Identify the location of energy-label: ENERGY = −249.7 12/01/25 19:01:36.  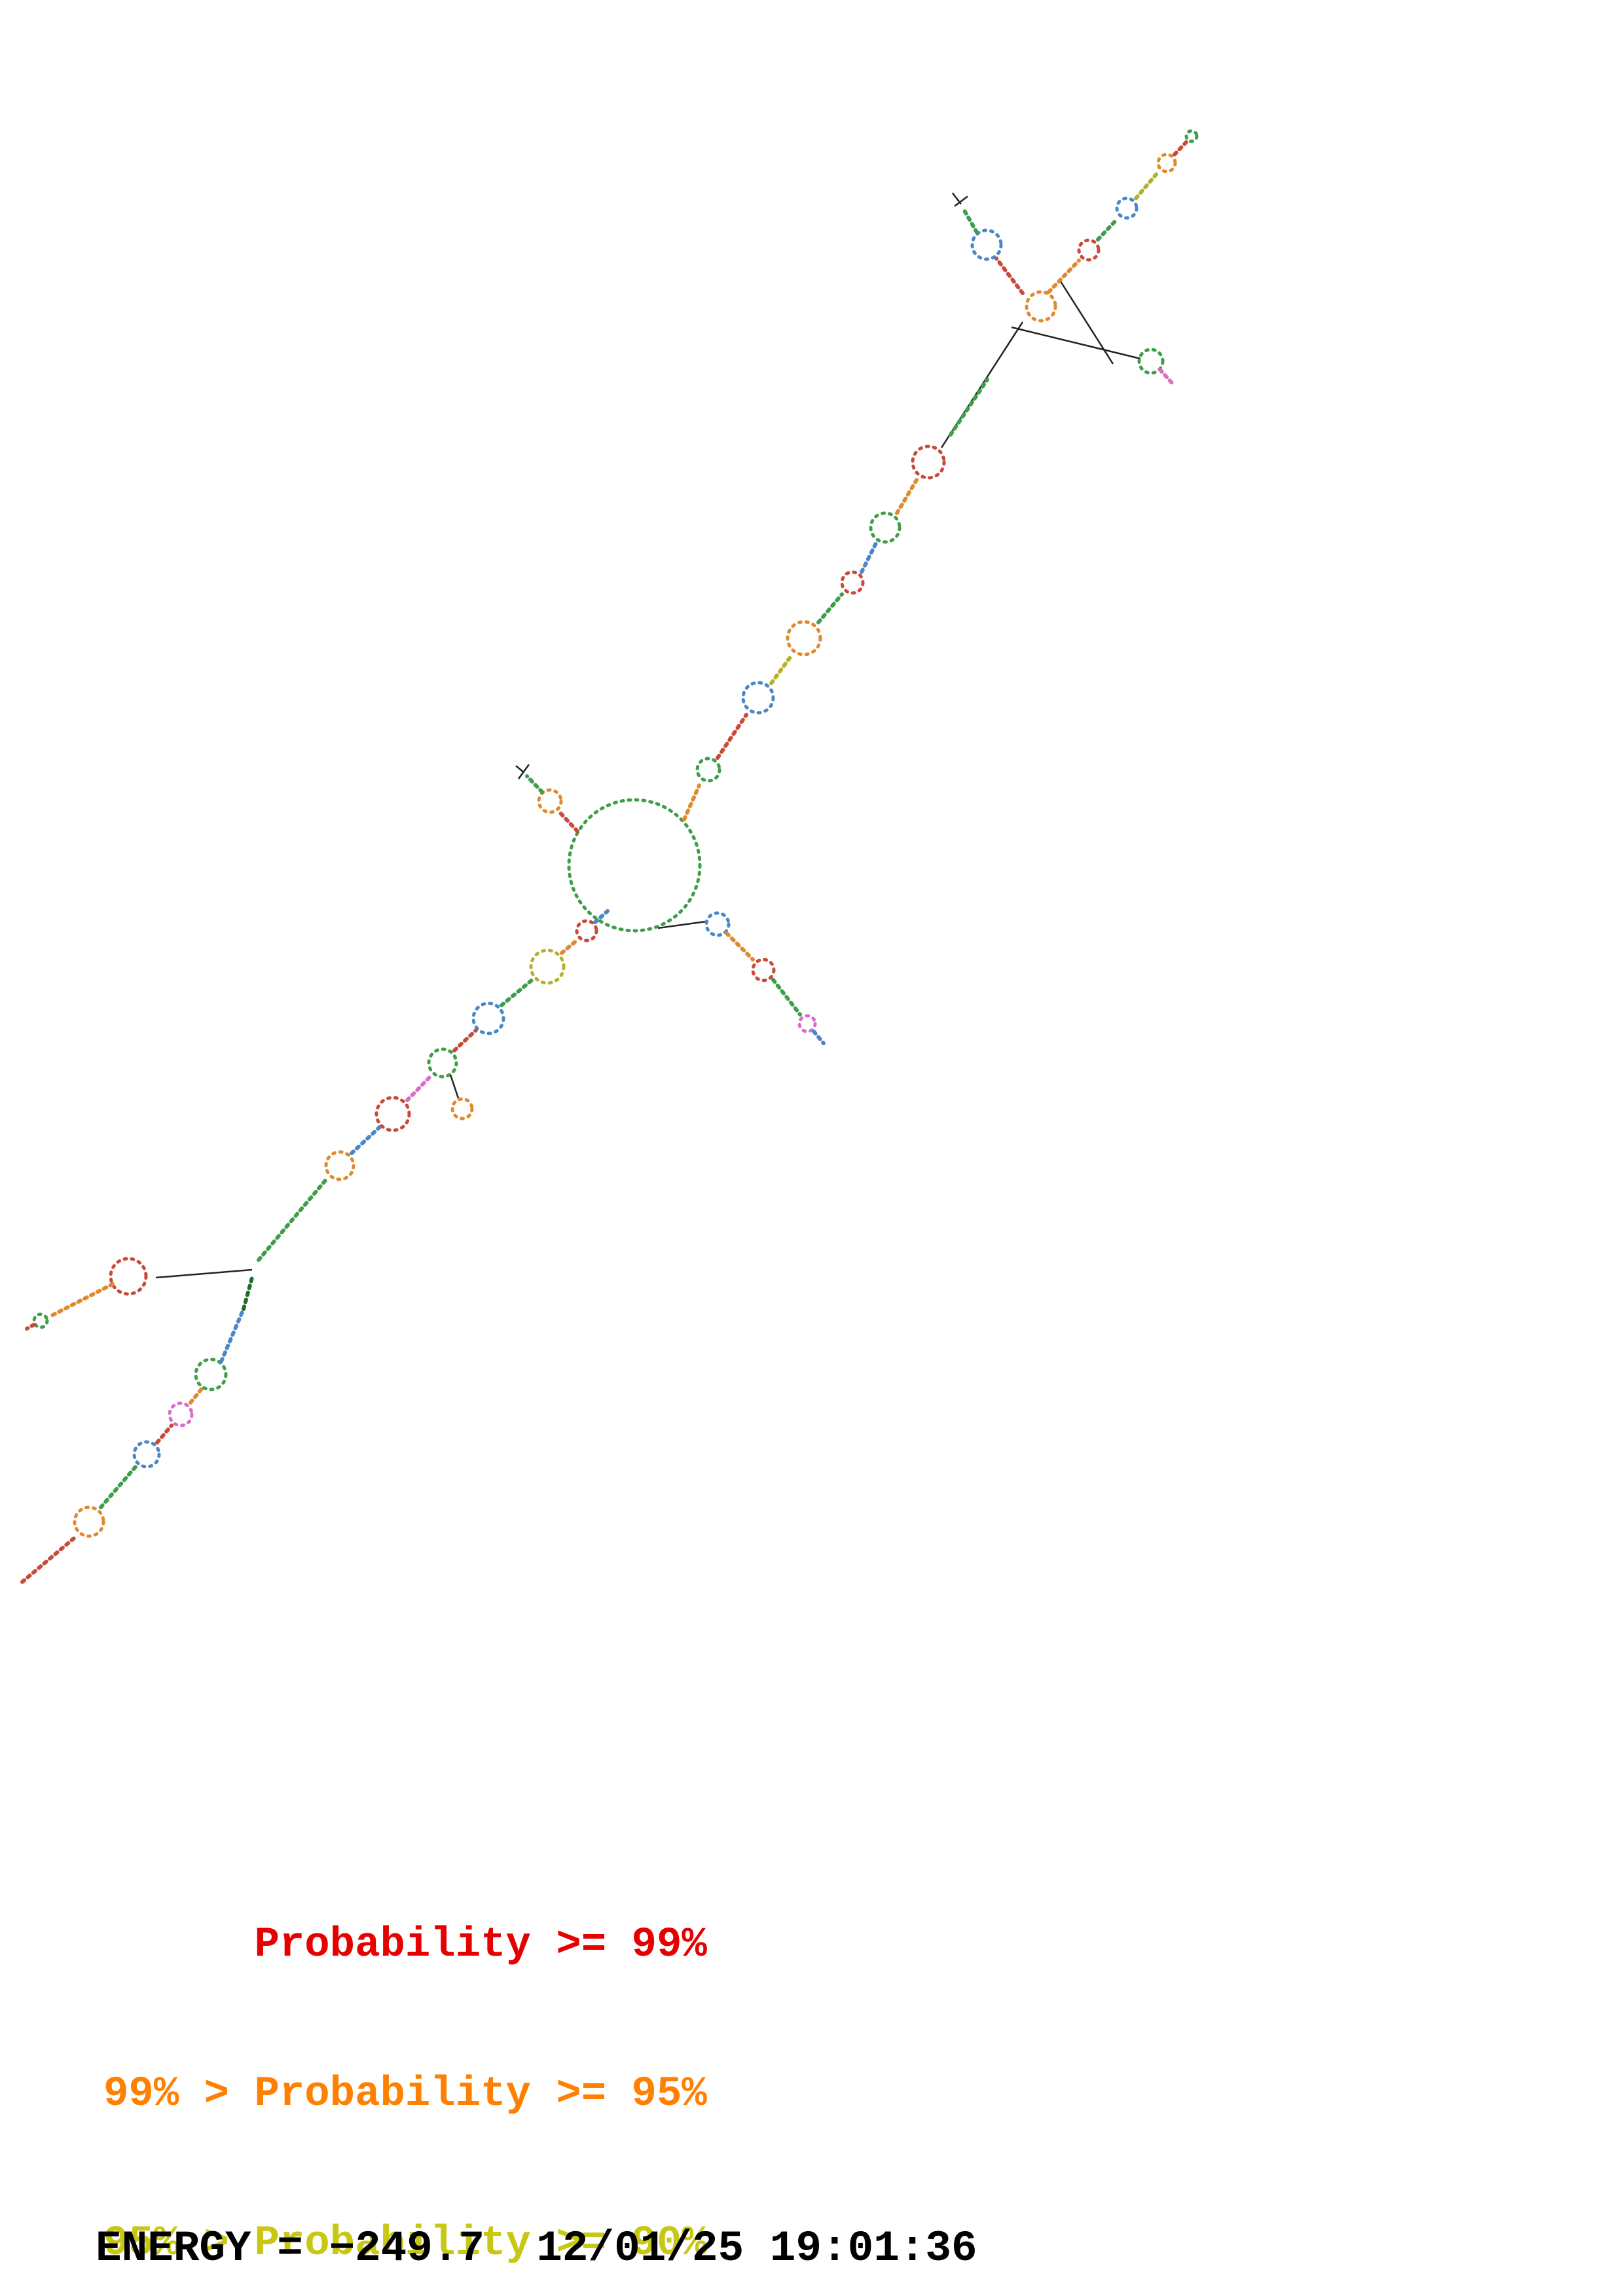
(536, 2248).